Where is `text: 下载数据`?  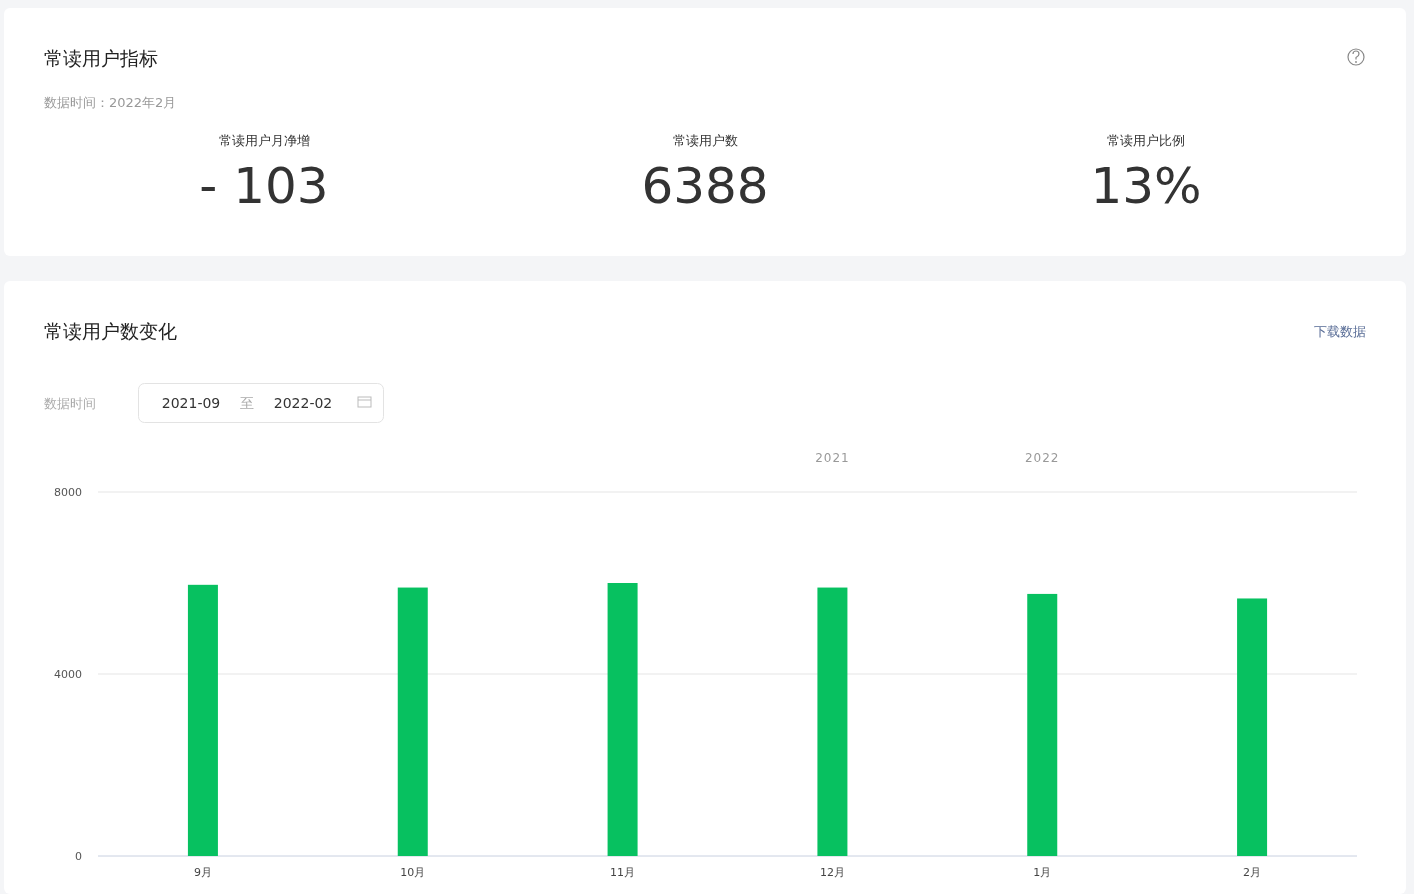 text: 下载数据 is located at coordinates (1340, 331).